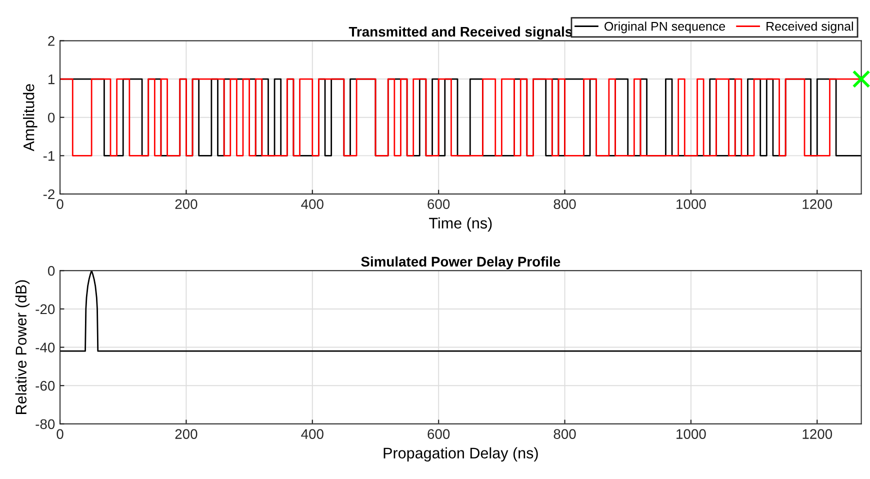 This screenshot has height=479, width=870. What do you see at coordinates (30, 118) in the screenshot?
I see `y-axis-title: Amplitude` at bounding box center [30, 118].